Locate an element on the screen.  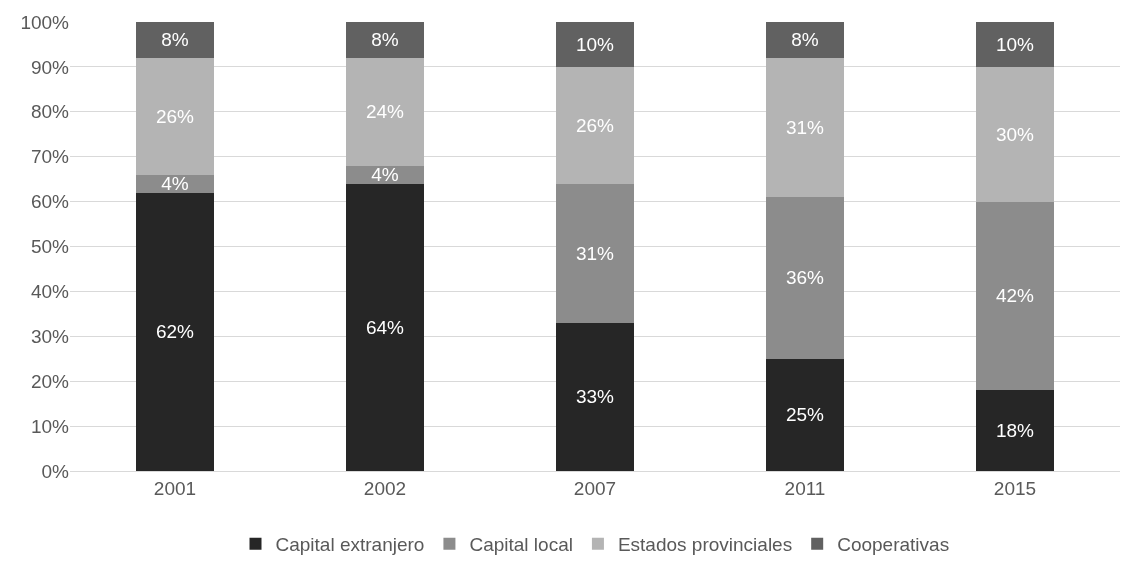
legend-label: Capital extranjero is located at coordinates (350, 545).